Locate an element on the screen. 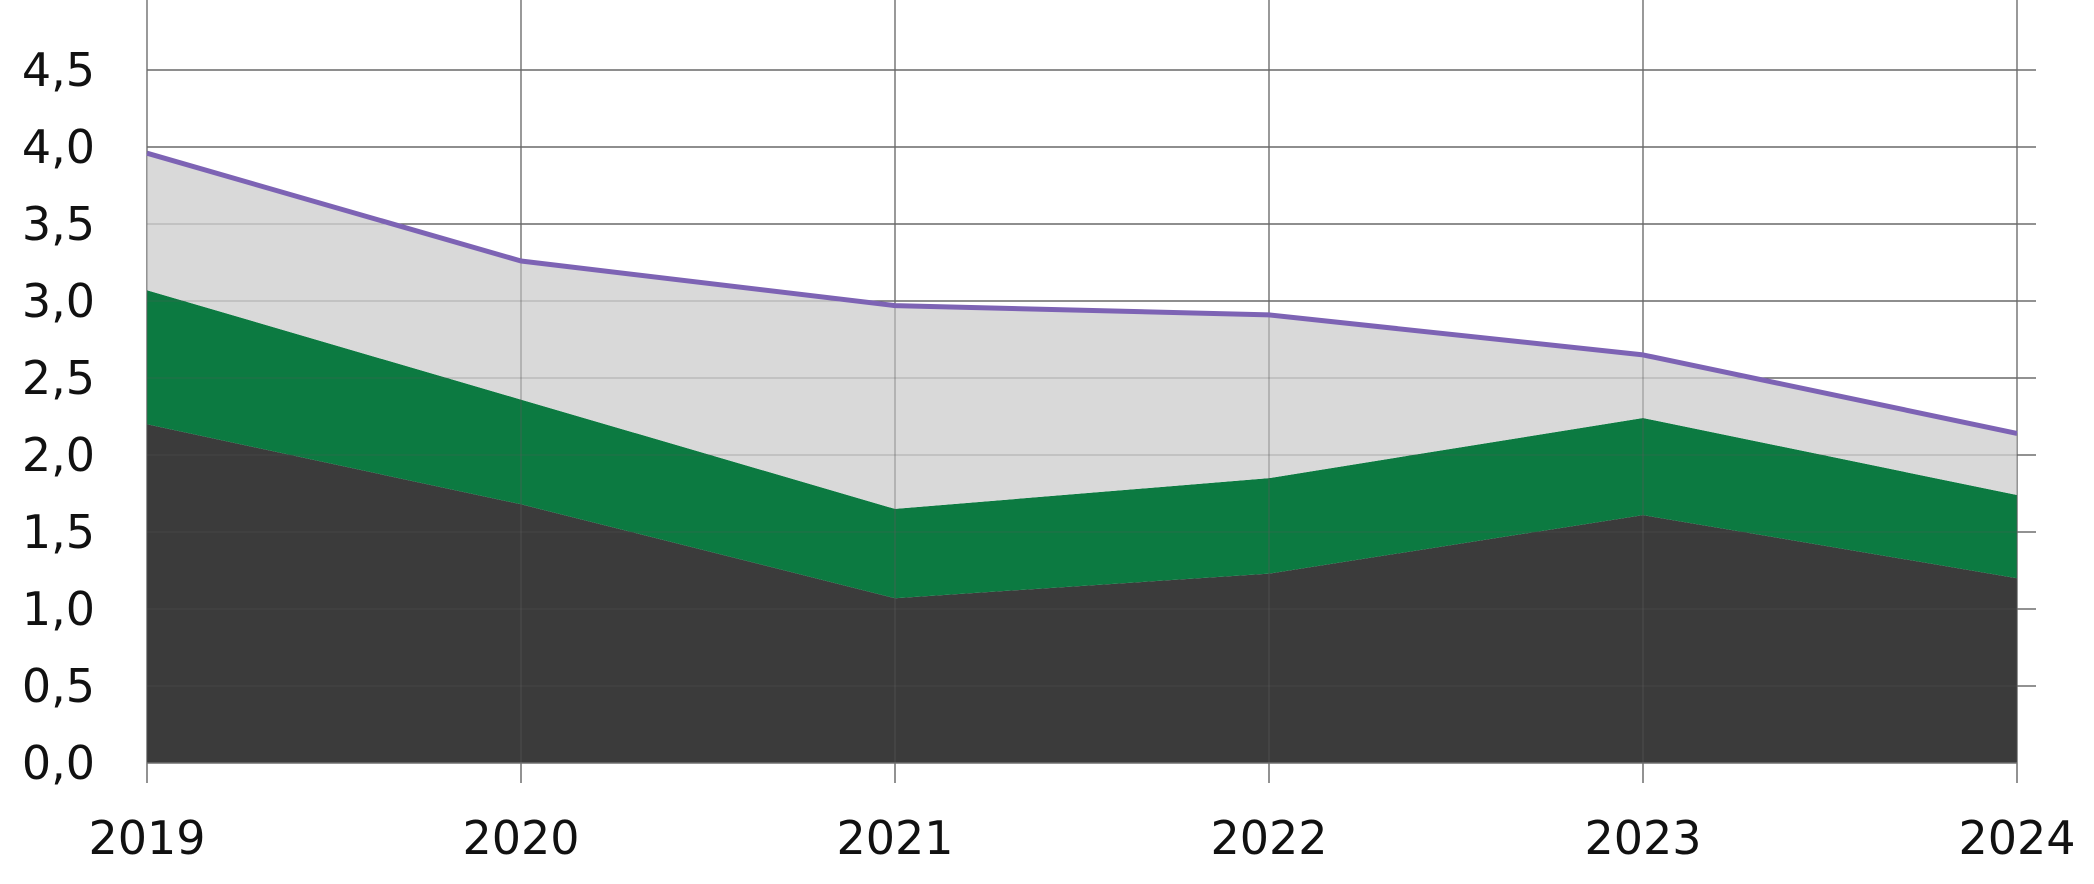 The height and width of the screenshot is (884, 2094). y-tick-label: 3,5 is located at coordinates (58, 224).